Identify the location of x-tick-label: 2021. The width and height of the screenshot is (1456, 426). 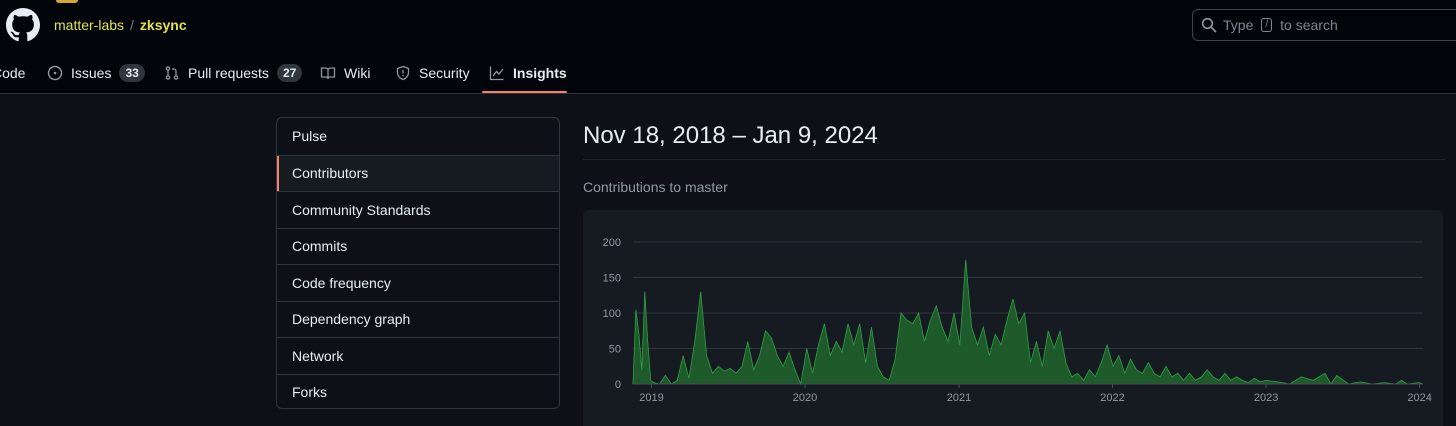
(959, 398).